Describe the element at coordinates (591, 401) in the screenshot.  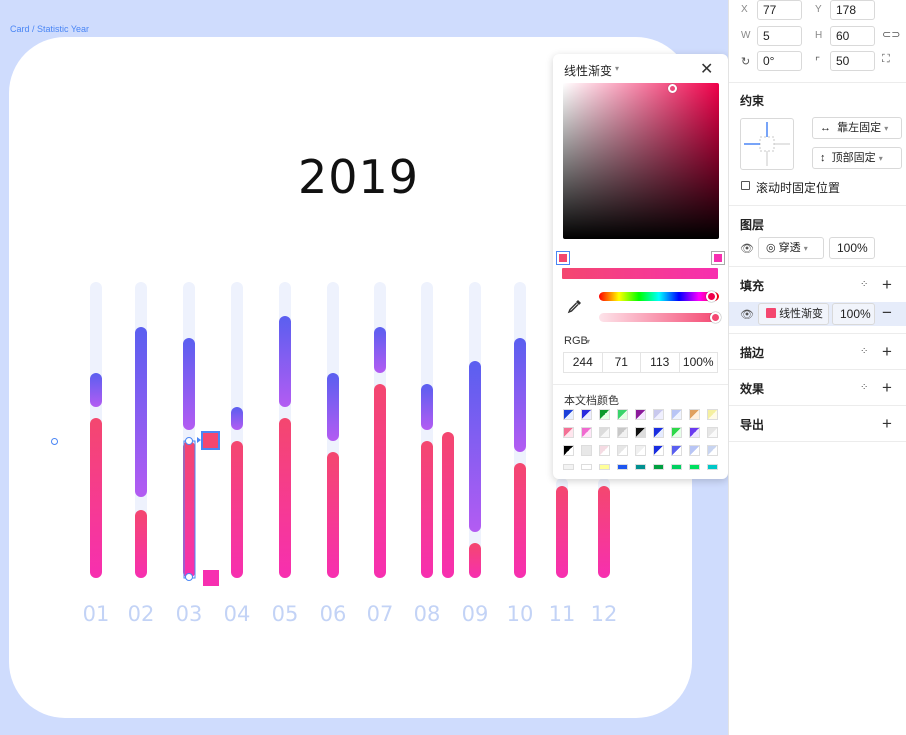
I see `document-colors-dropdown: 本文档颜色` at that location.